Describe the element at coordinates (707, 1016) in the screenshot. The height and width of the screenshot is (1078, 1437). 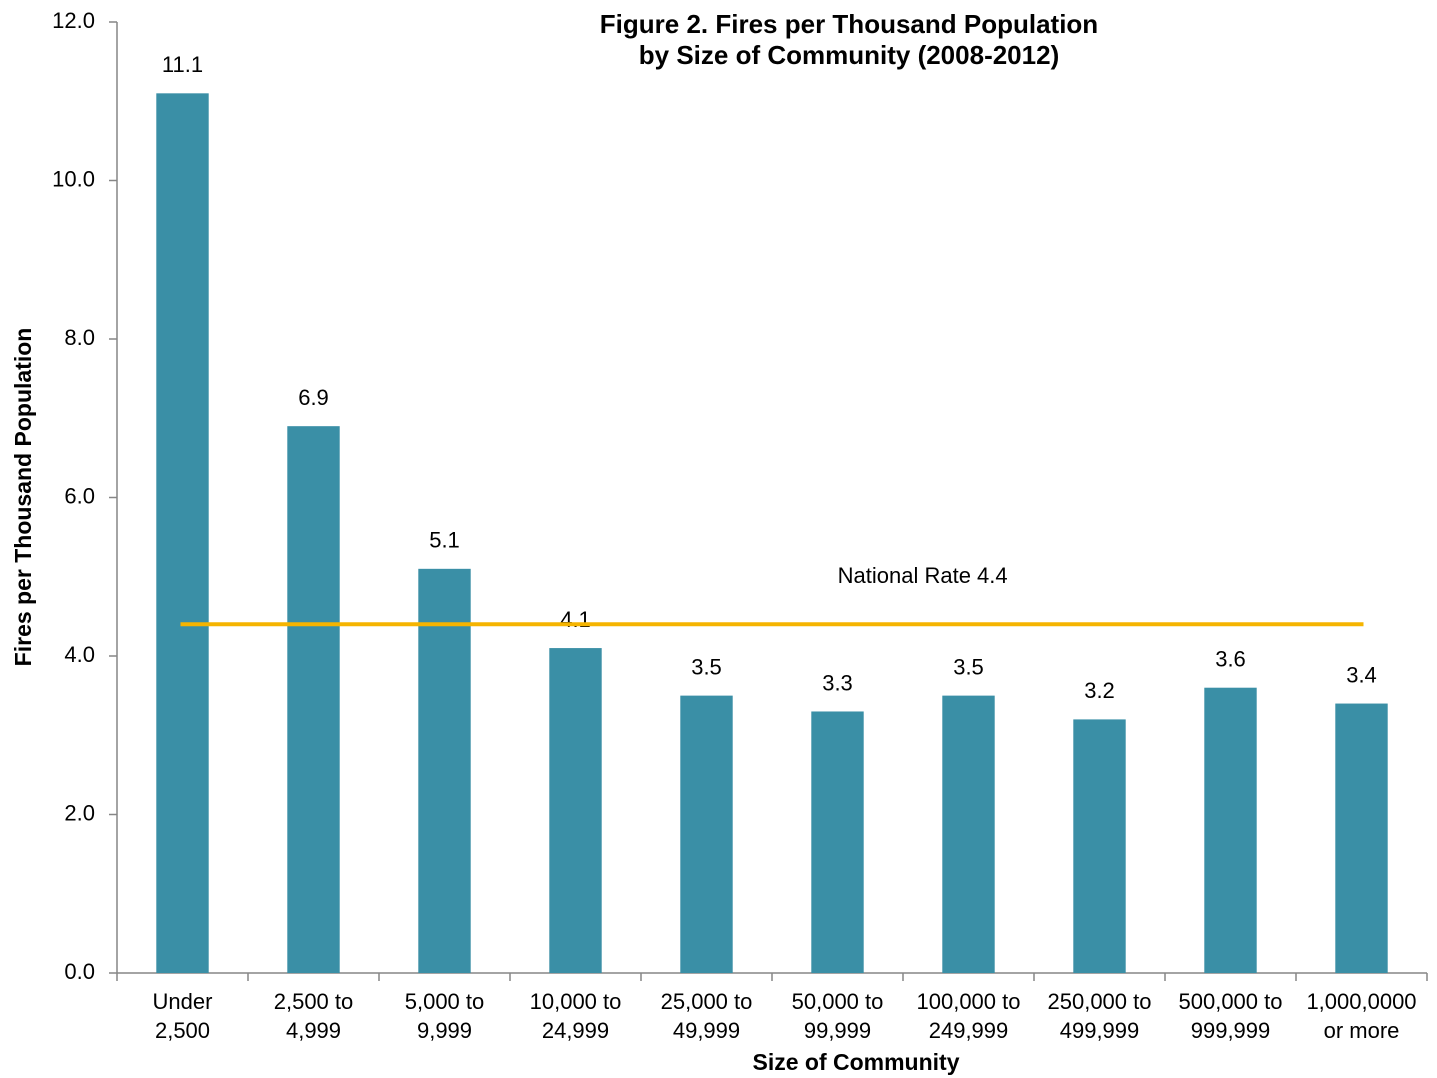
I see `x-tick-label: 25,000 to 49,999` at that location.